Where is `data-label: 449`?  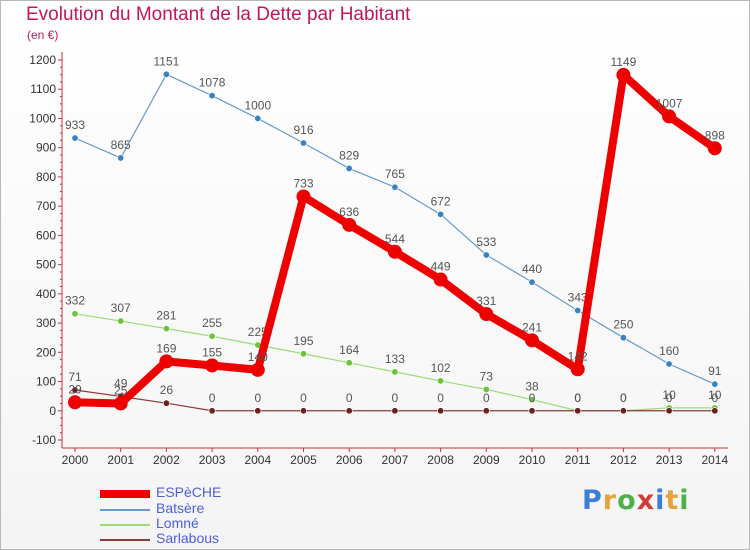 data-label: 449 is located at coordinates (441, 267).